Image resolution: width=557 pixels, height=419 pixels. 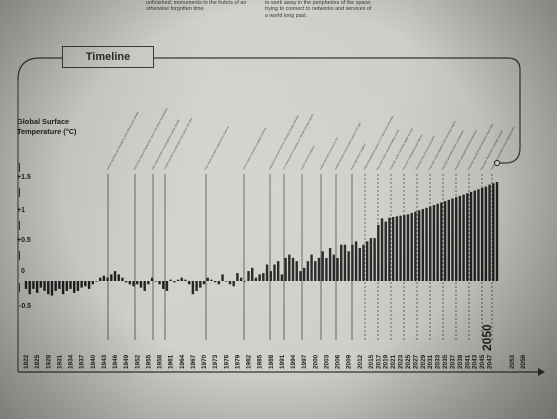 What do you see at coordinates (21, 210) in the screenshot?
I see `y-tick-label: +1` at bounding box center [21, 210].